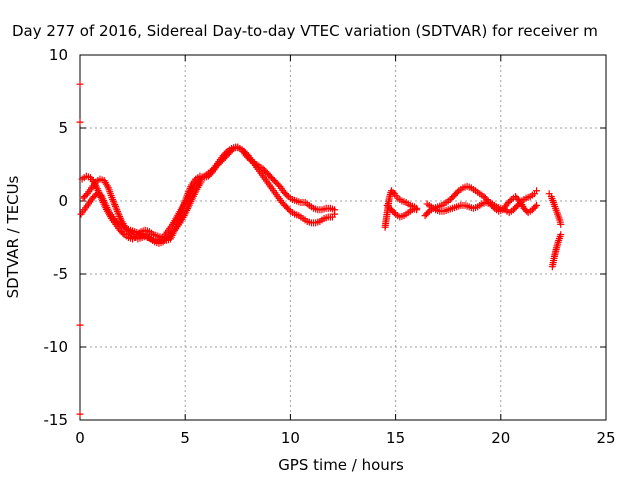 This screenshot has height=480, width=640. I want to click on x-tick-label: 0, so click(80, 438).